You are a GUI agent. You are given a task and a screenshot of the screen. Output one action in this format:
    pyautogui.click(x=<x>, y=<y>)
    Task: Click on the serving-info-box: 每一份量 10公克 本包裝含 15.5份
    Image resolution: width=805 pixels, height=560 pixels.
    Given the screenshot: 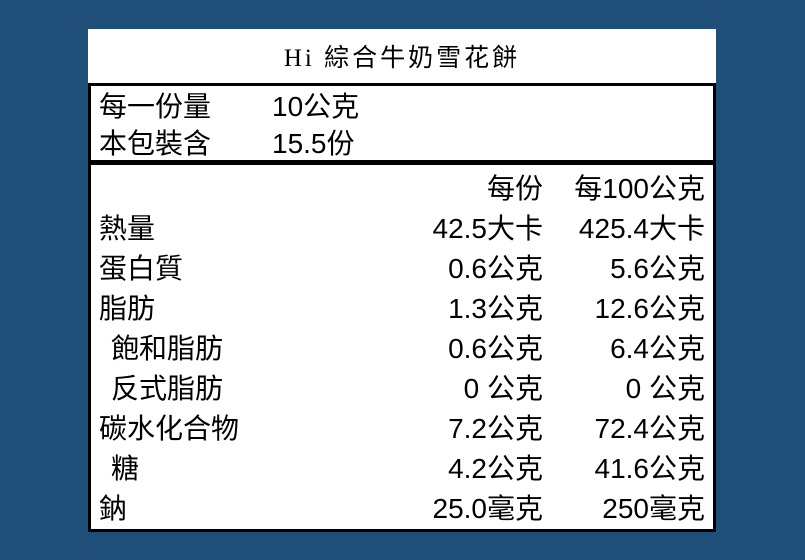 What is the action you would take?
    pyautogui.click(x=402, y=123)
    